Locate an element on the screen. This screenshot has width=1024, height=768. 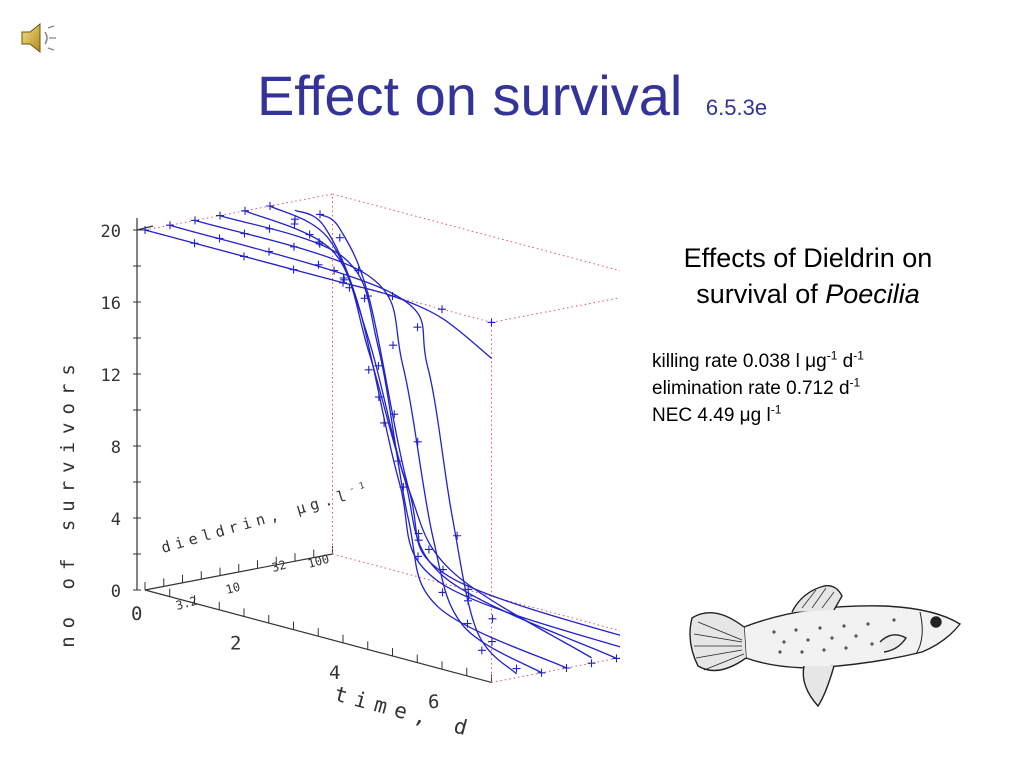
y-tick-label: 100 is located at coordinates (318, 561).